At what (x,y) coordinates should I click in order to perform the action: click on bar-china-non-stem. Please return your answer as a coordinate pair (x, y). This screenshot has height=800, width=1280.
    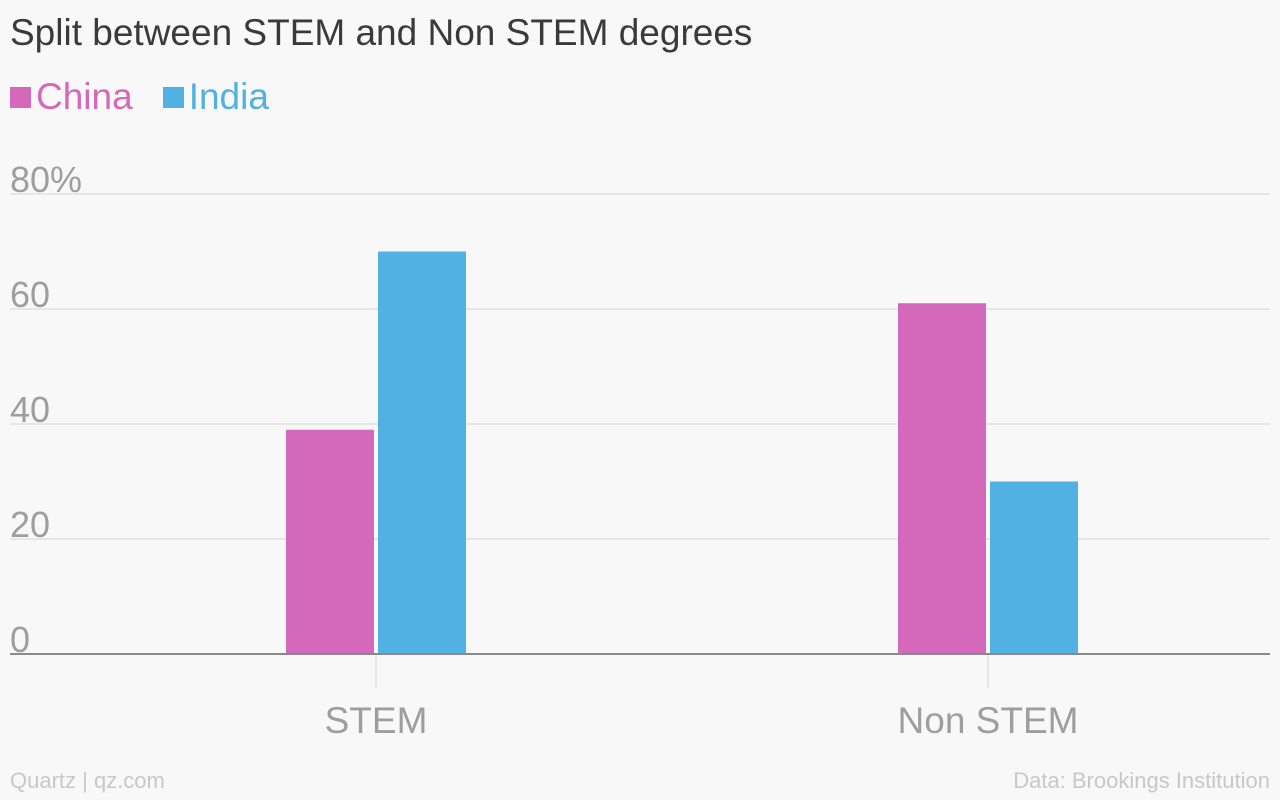
    Looking at the image, I should click on (942, 478).